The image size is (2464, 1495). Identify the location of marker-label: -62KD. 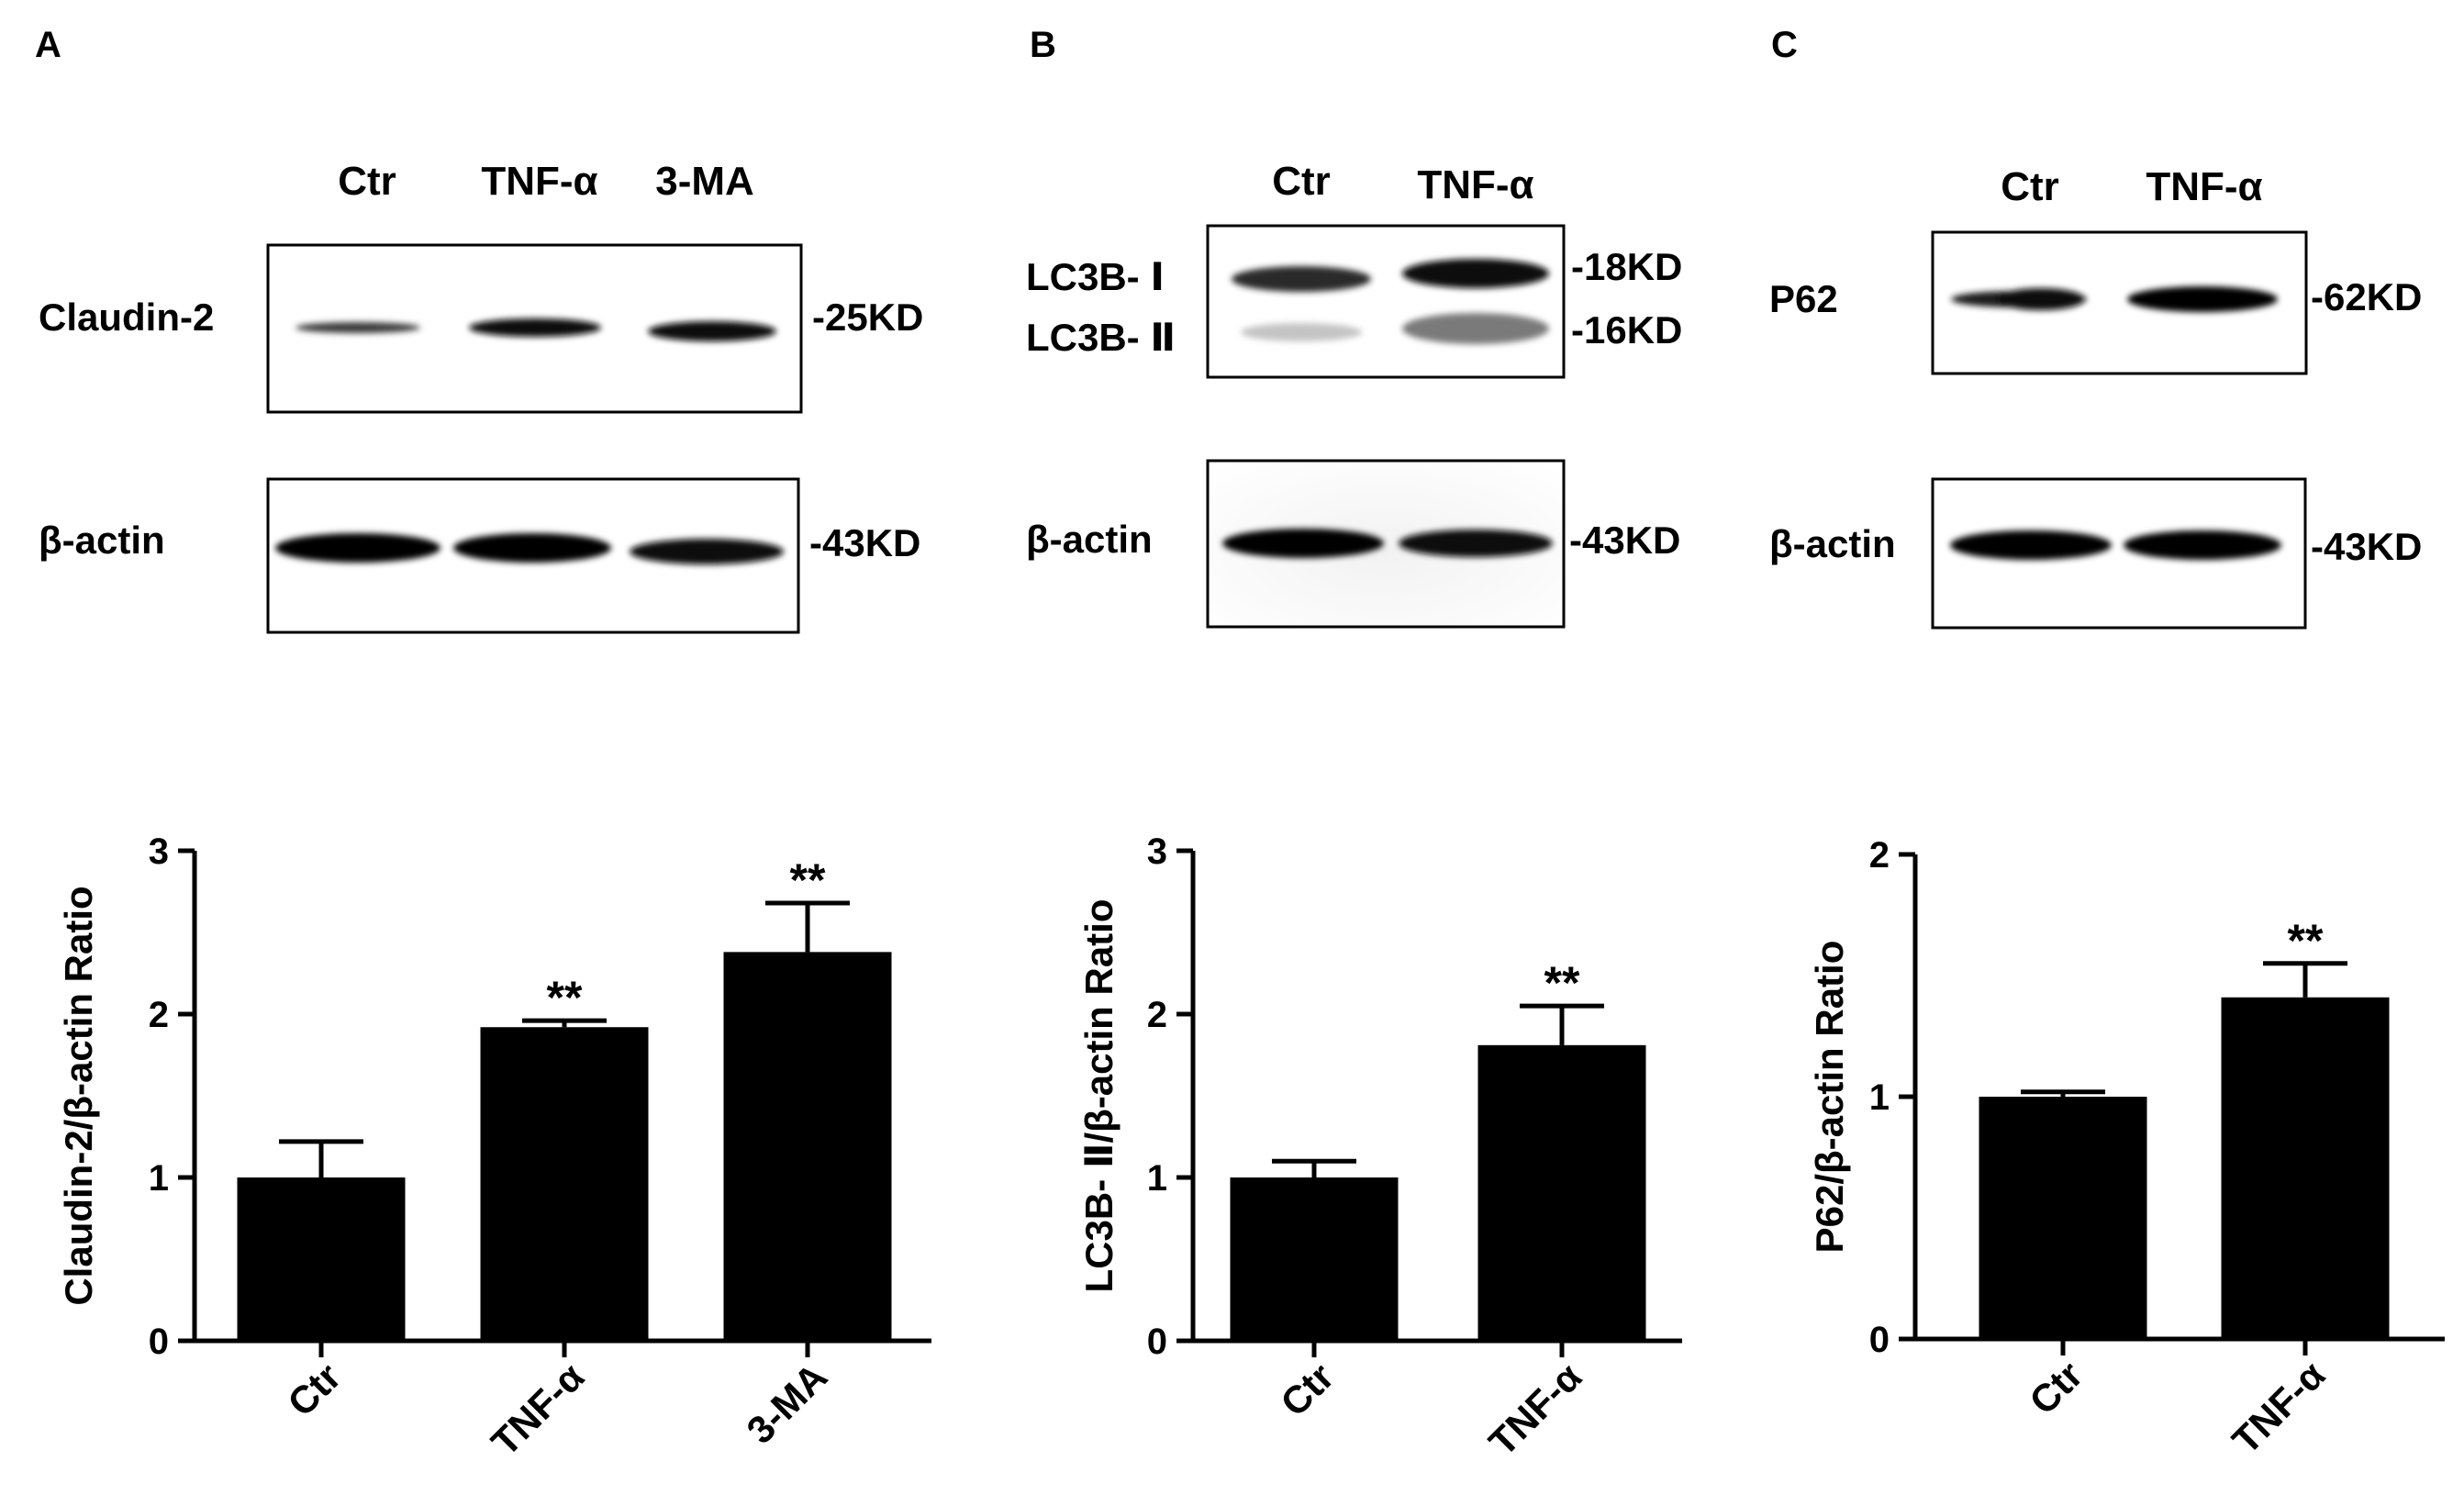
(2367, 296).